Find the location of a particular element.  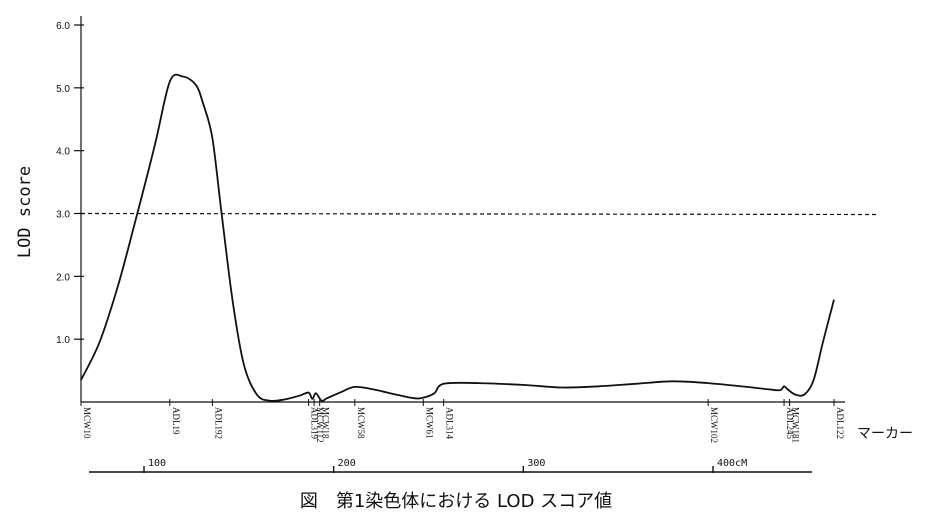

marker-label: ADL192 is located at coordinates (218, 423).